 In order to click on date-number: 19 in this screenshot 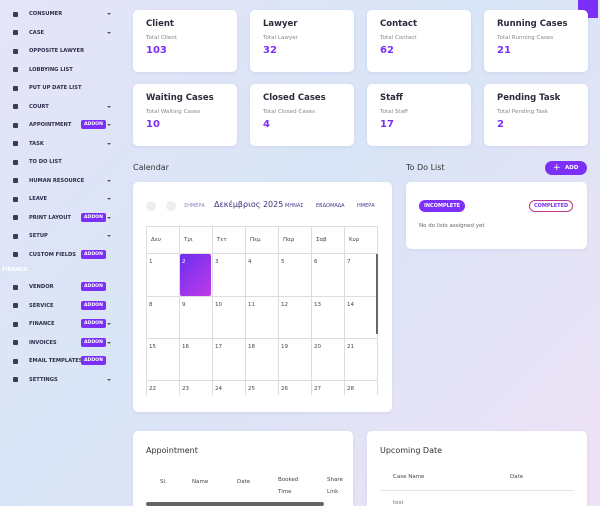, I will do `click(284, 347)`.